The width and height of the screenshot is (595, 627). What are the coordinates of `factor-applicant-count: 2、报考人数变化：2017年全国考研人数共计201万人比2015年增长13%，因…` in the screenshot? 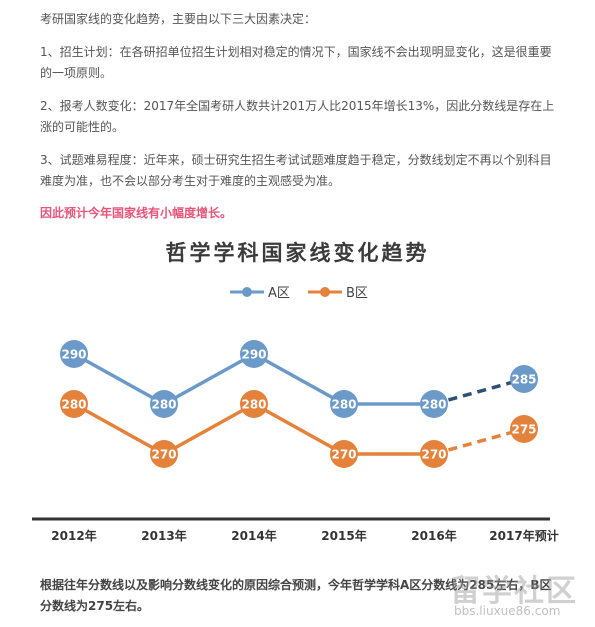 It's located at (297, 116).